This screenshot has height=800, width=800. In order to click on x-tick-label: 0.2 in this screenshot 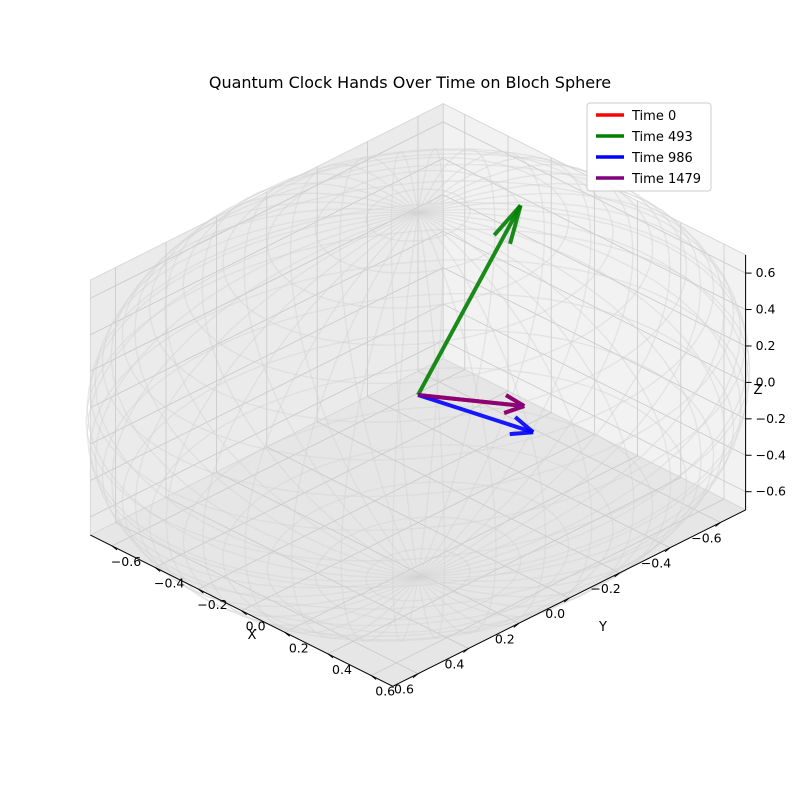, I will do `click(505, 638)`.